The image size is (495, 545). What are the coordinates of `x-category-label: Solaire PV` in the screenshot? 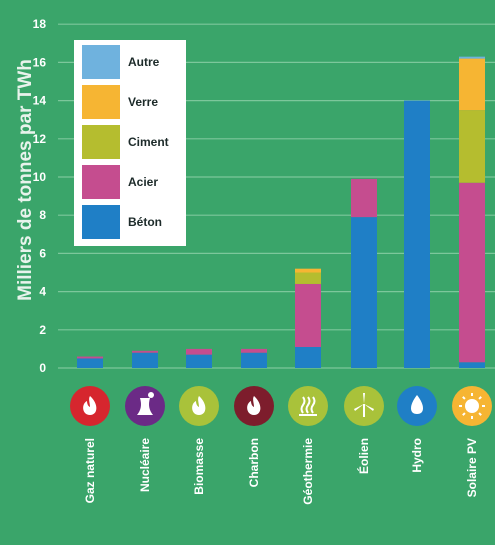 It's located at (472, 467).